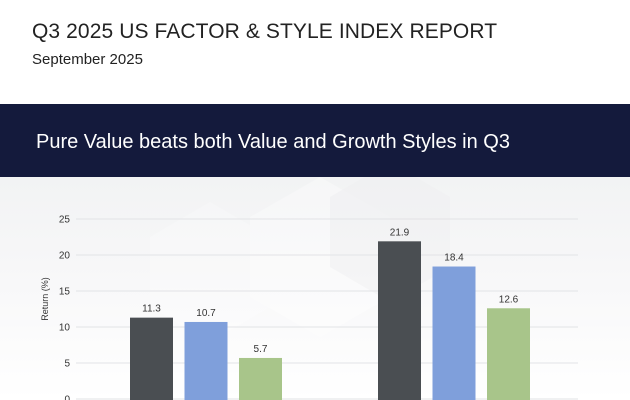 This screenshot has width=630, height=400. What do you see at coordinates (261, 349) in the screenshot?
I see `bar-value-label: 5.7` at bounding box center [261, 349].